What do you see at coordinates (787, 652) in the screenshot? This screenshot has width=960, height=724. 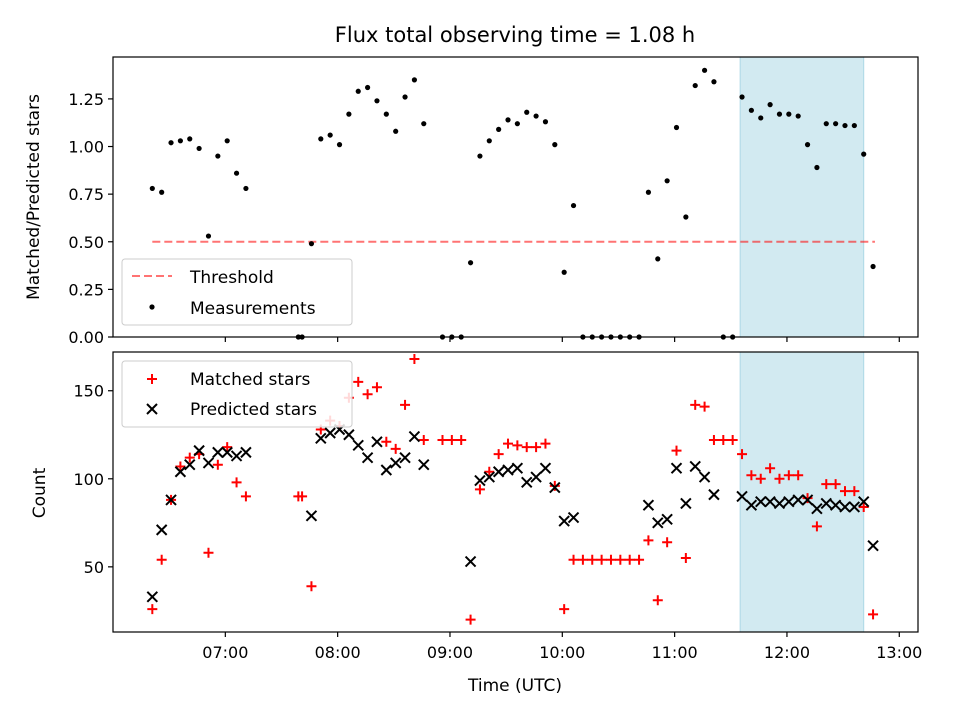 I see `x-tick-label: 12:00` at bounding box center [787, 652].